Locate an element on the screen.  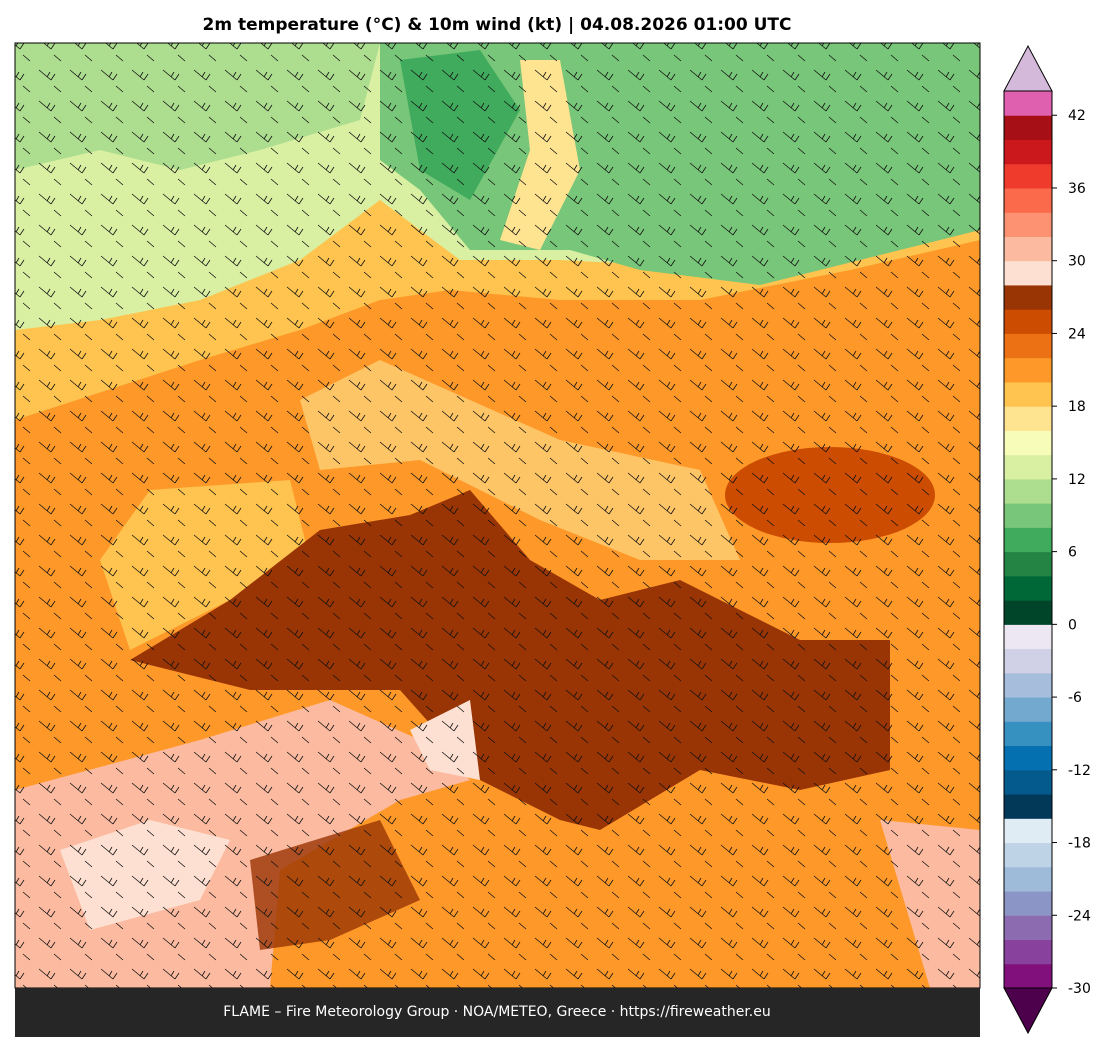
colorbar-tick-label: 24 is located at coordinates (1077, 334).